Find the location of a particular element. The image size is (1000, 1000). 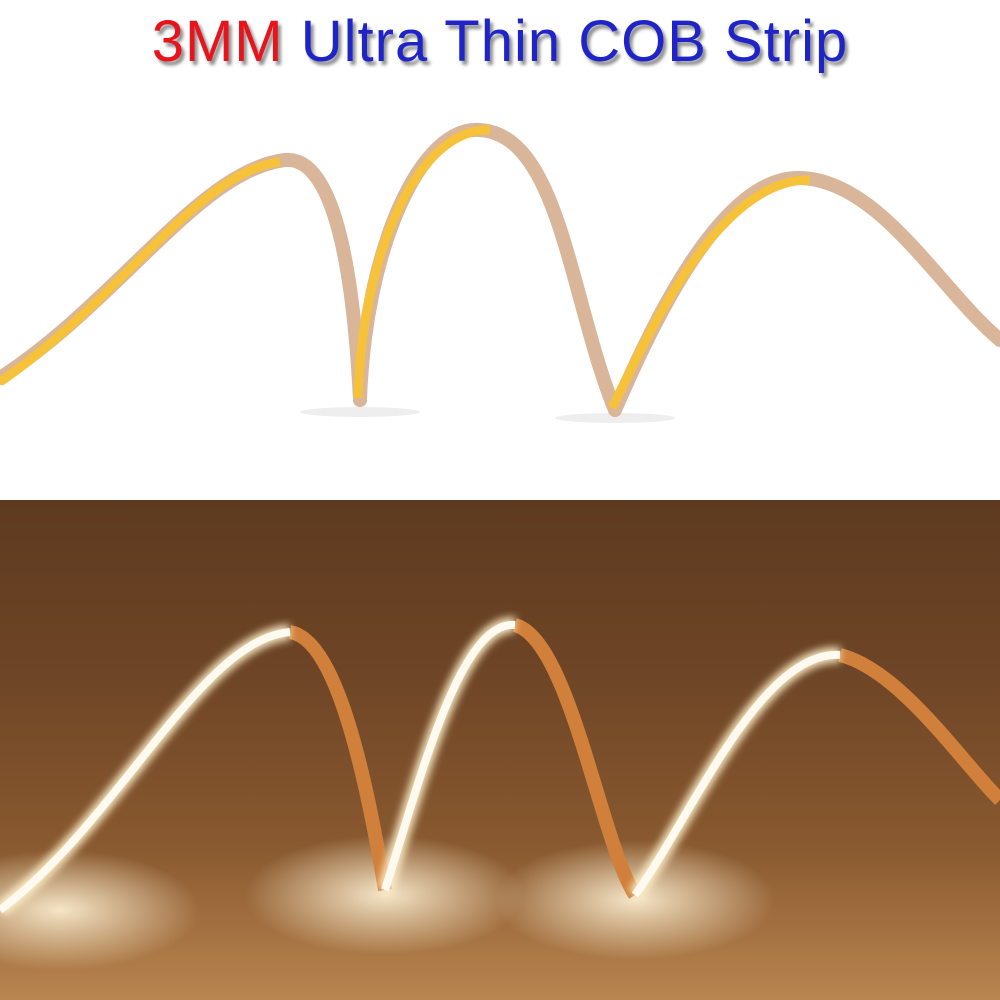

title-highlight: 3MM is located at coordinates (217, 41).